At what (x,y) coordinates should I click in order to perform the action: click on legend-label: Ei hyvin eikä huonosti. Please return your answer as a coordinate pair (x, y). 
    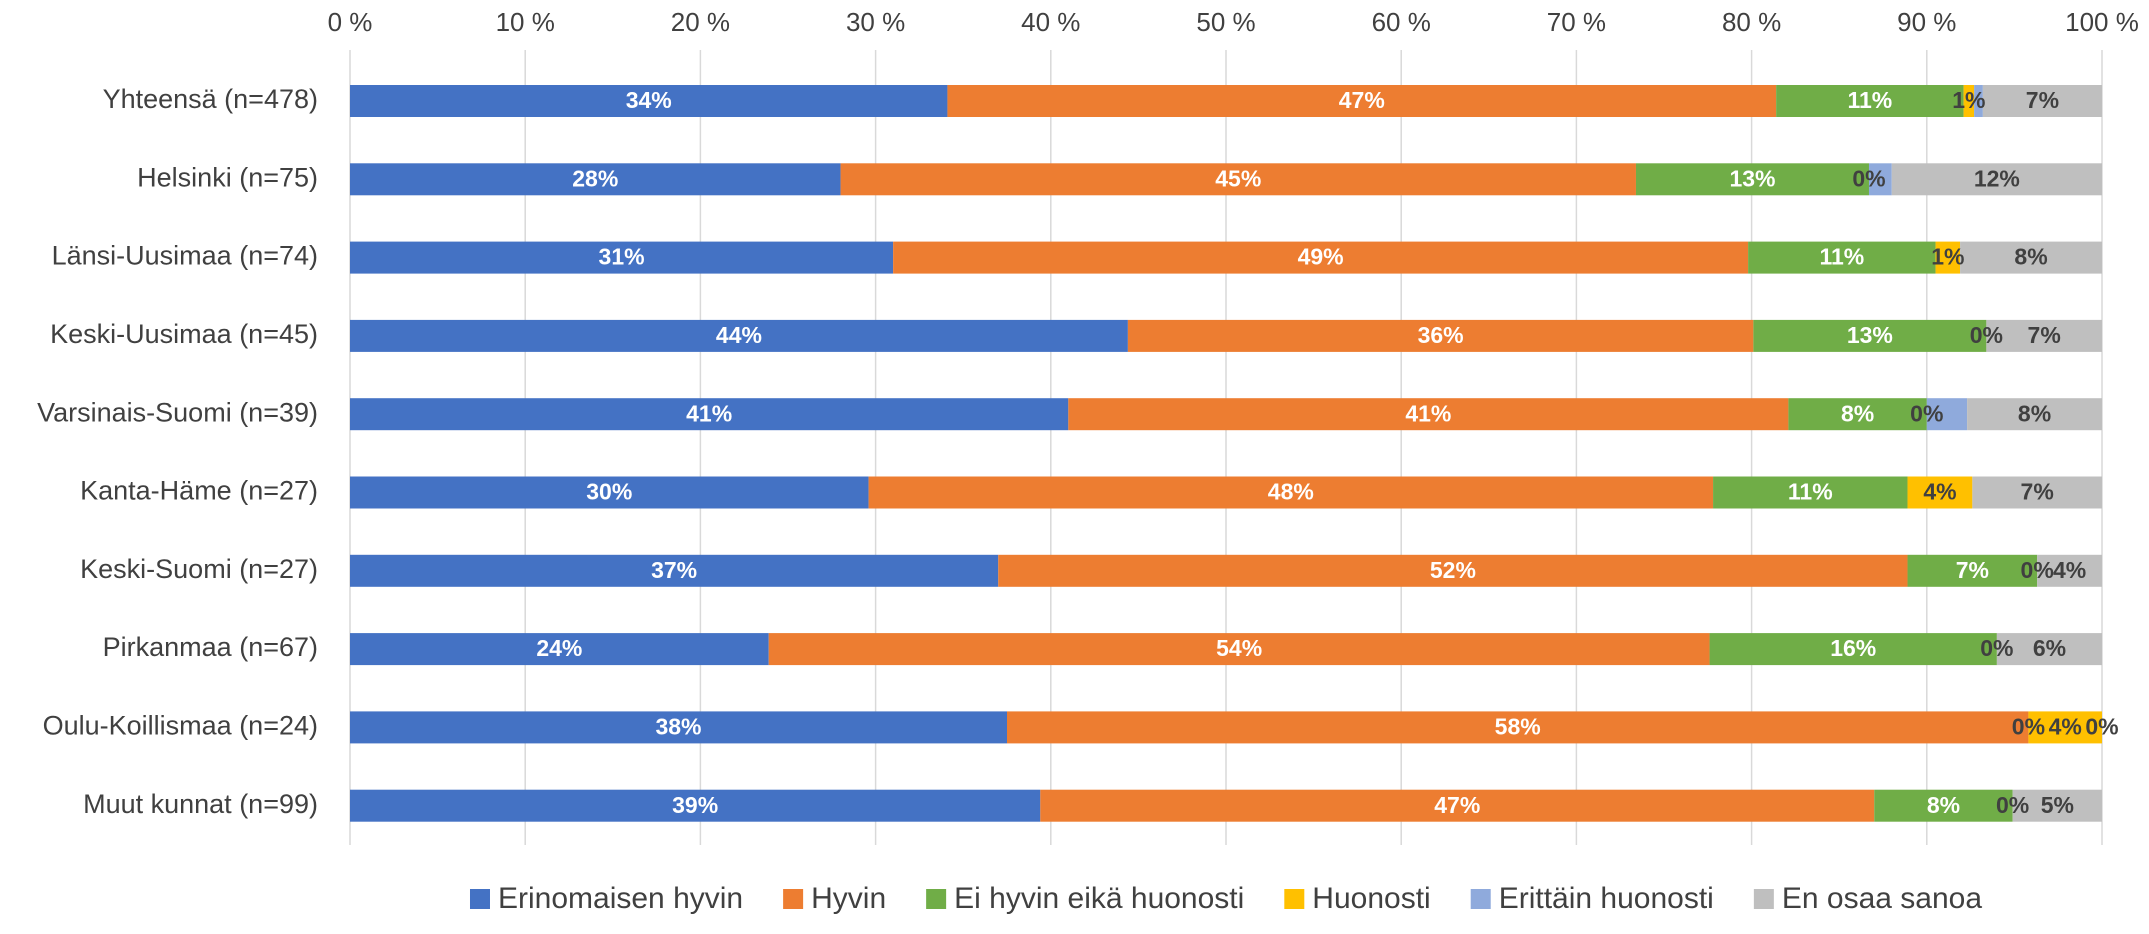
    Looking at the image, I should click on (1099, 898).